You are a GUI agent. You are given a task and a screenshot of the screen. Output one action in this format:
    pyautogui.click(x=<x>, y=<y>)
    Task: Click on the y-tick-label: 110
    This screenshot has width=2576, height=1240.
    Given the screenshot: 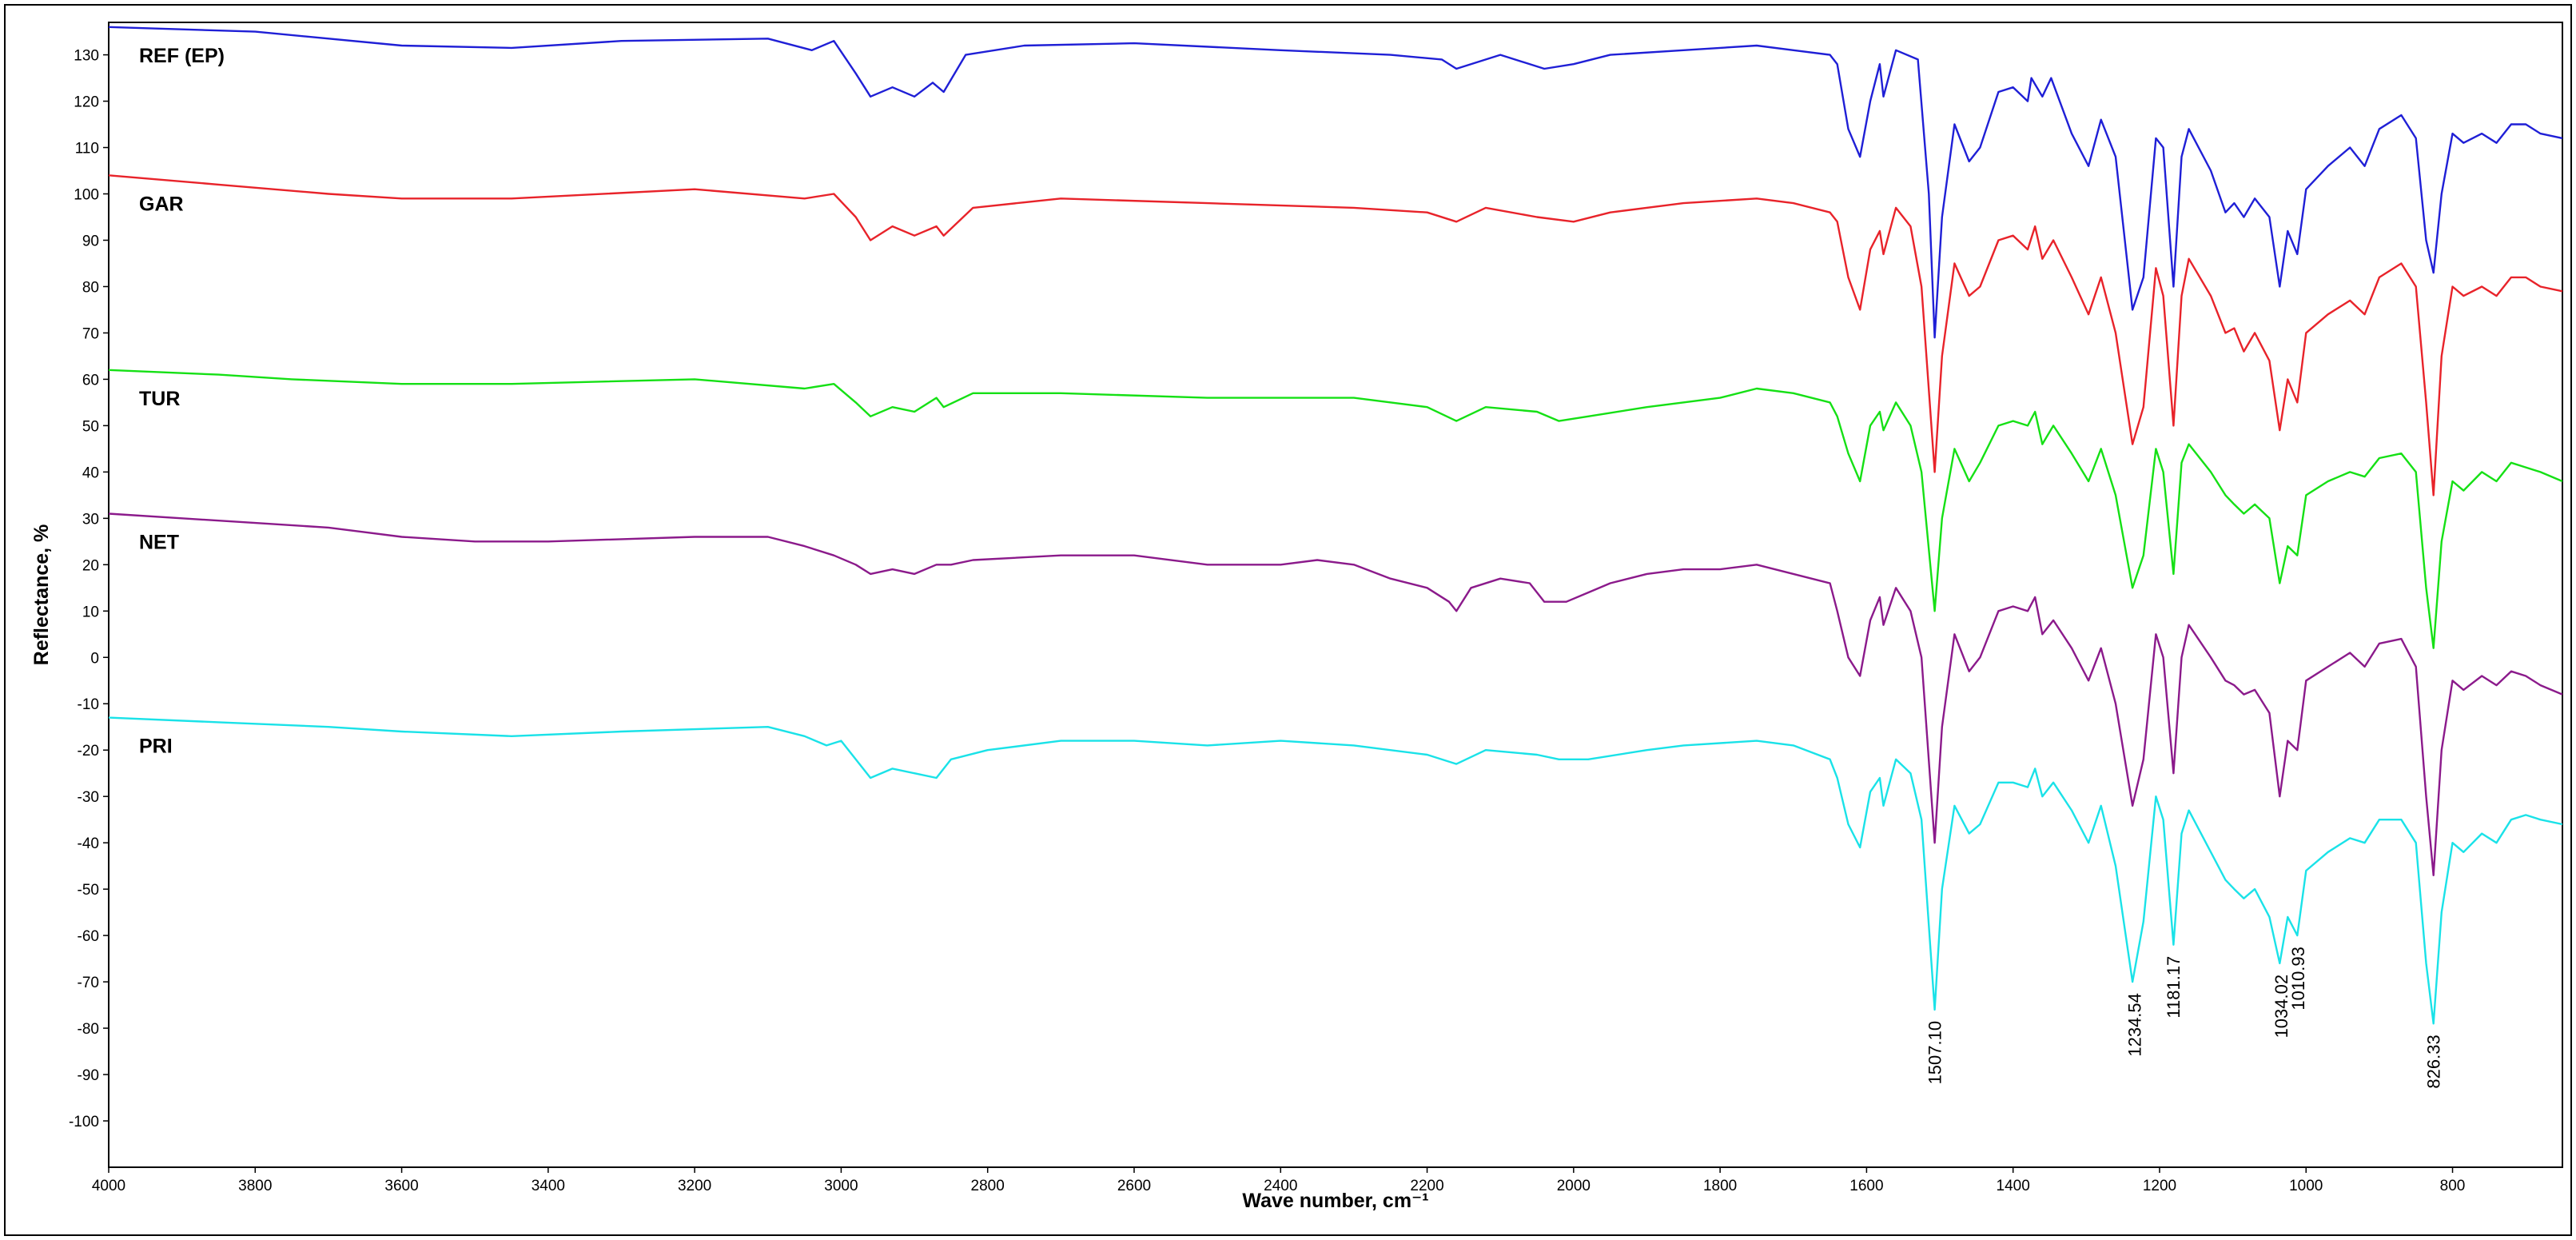 What is the action you would take?
    pyautogui.click(x=87, y=149)
    